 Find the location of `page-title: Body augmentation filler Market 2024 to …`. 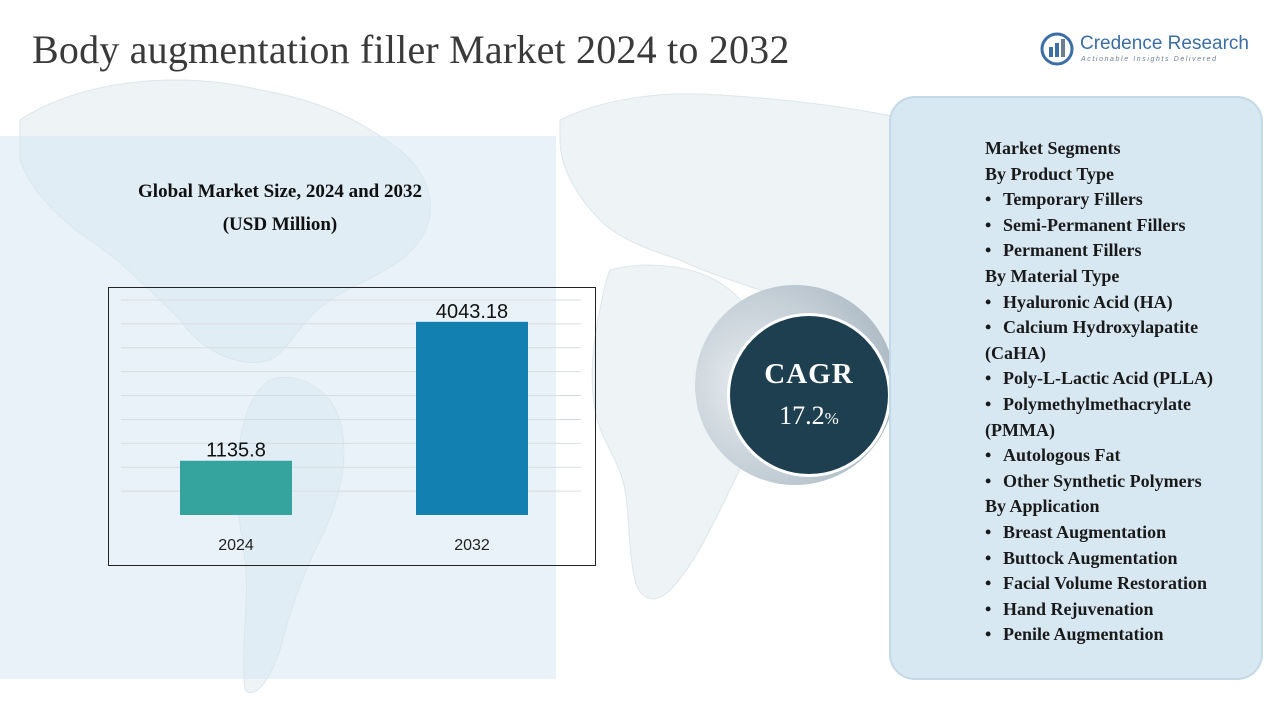

page-title: Body augmentation filler Market 2024 to … is located at coordinates (411, 49).